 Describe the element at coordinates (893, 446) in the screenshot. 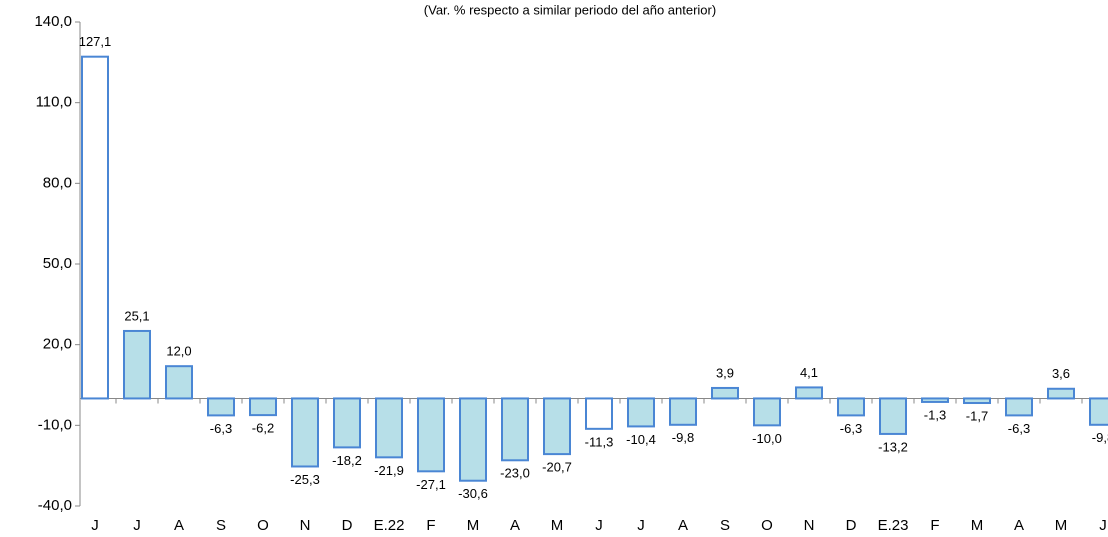

I see `value-label: -13,2` at that location.